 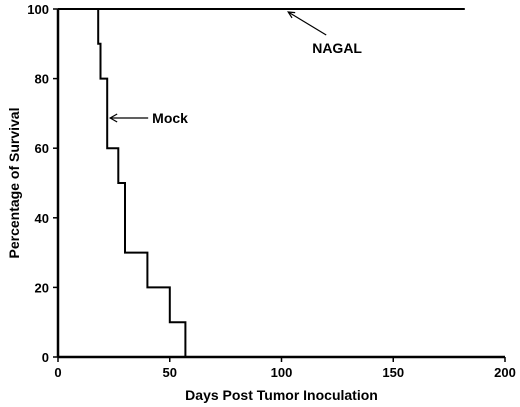 What do you see at coordinates (170, 118) in the screenshot?
I see `series-label-mock: Mock` at bounding box center [170, 118].